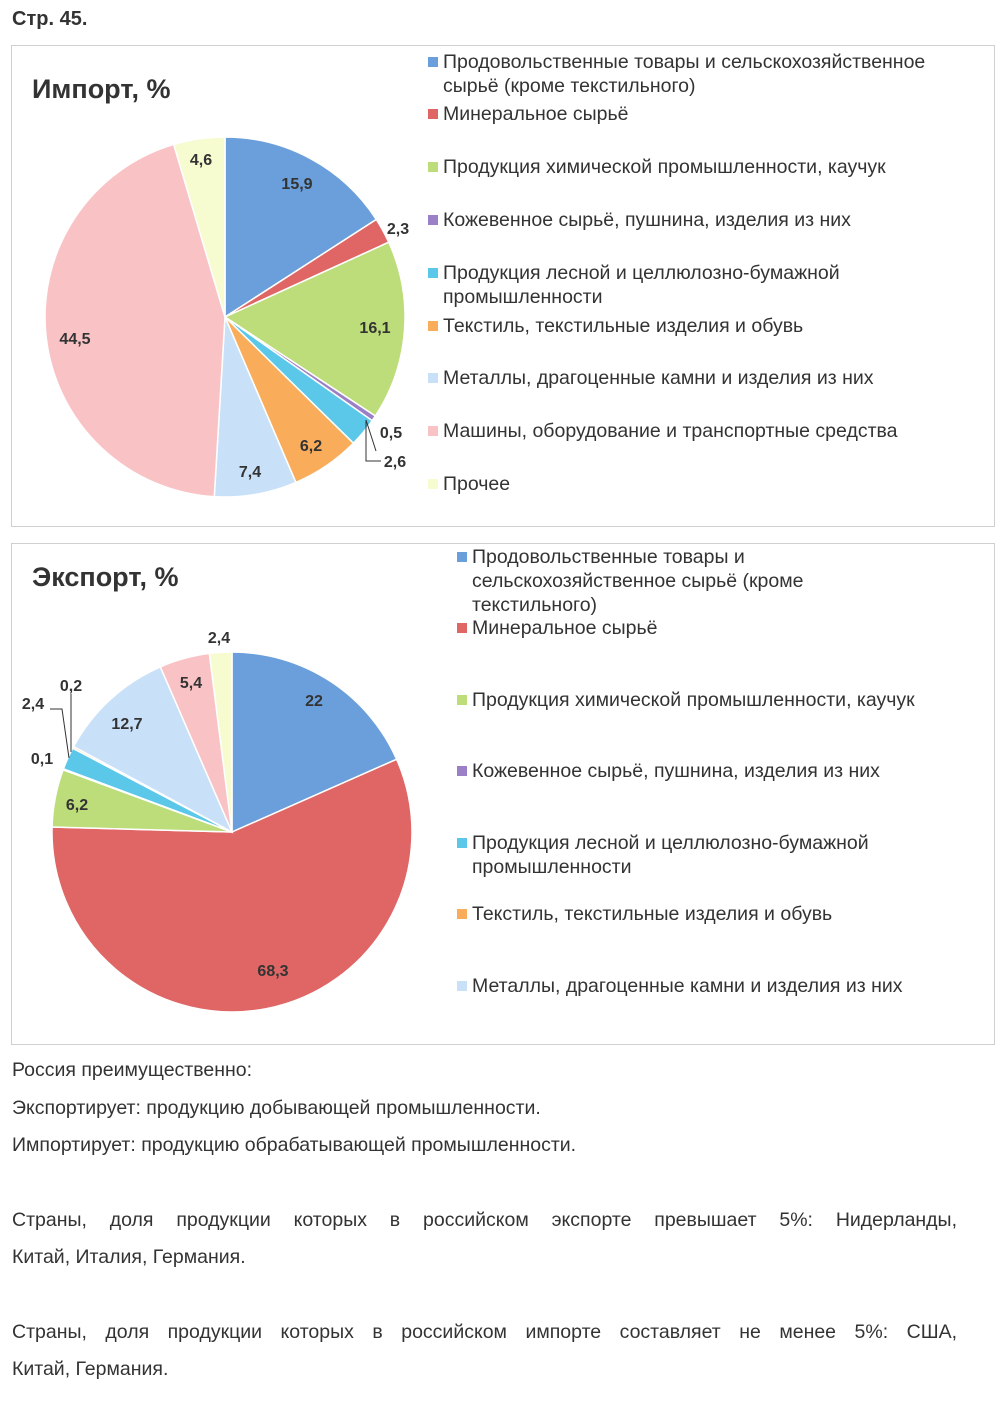 The width and height of the screenshot is (1000, 1428). What do you see at coordinates (90, 1369) in the screenshot?
I see `import-countries-line2: Китай, Германия.` at bounding box center [90, 1369].